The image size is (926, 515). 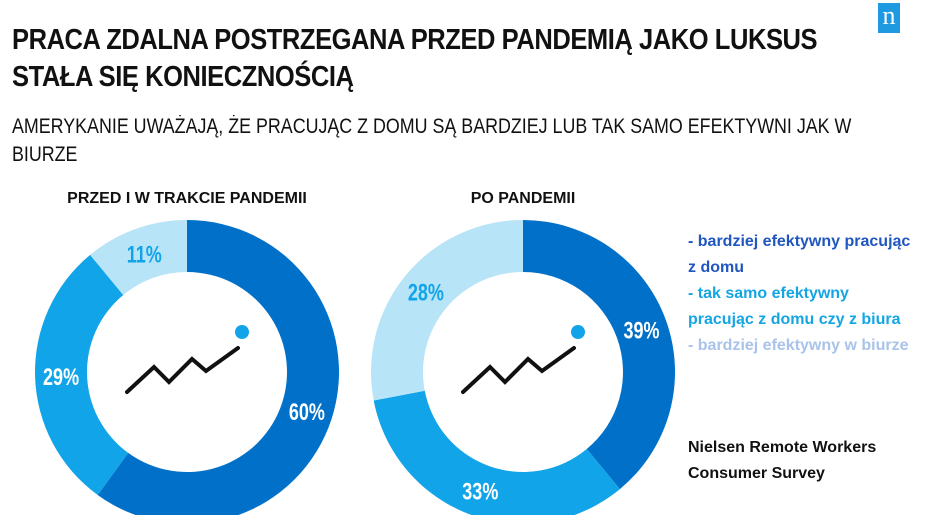 What do you see at coordinates (642, 331) in the screenshot?
I see `donut-value-label: 39%` at bounding box center [642, 331].